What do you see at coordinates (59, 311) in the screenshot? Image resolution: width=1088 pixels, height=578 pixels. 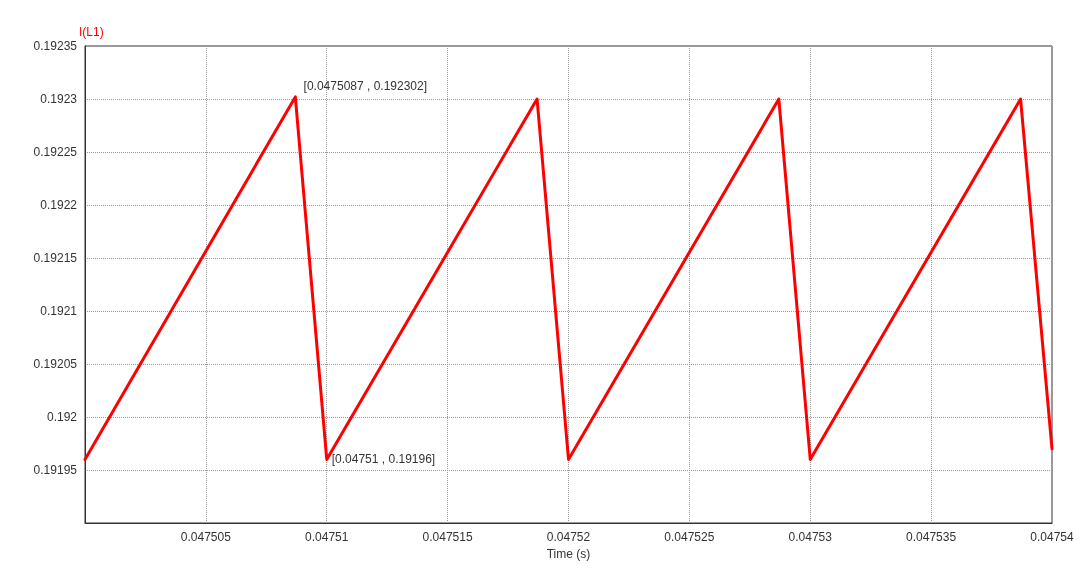 I see `y-tick-label: 0.1921` at bounding box center [59, 311].